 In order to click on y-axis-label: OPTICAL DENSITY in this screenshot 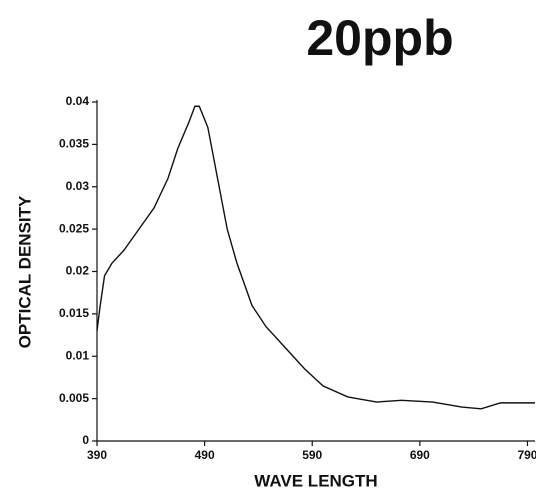, I will do `click(24, 271)`.